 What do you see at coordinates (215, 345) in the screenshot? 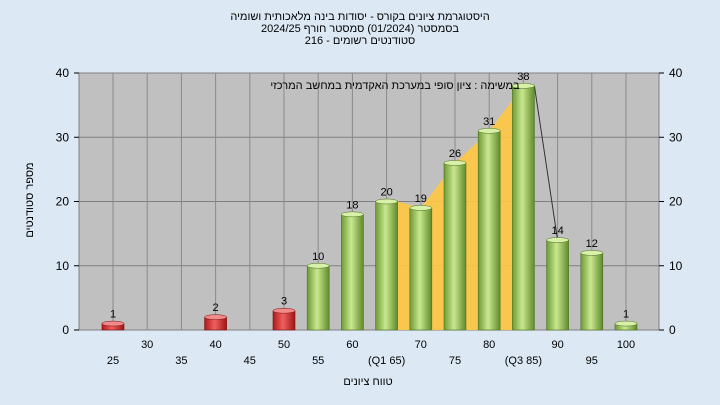
I see `x-tick-label: 40` at bounding box center [215, 345].